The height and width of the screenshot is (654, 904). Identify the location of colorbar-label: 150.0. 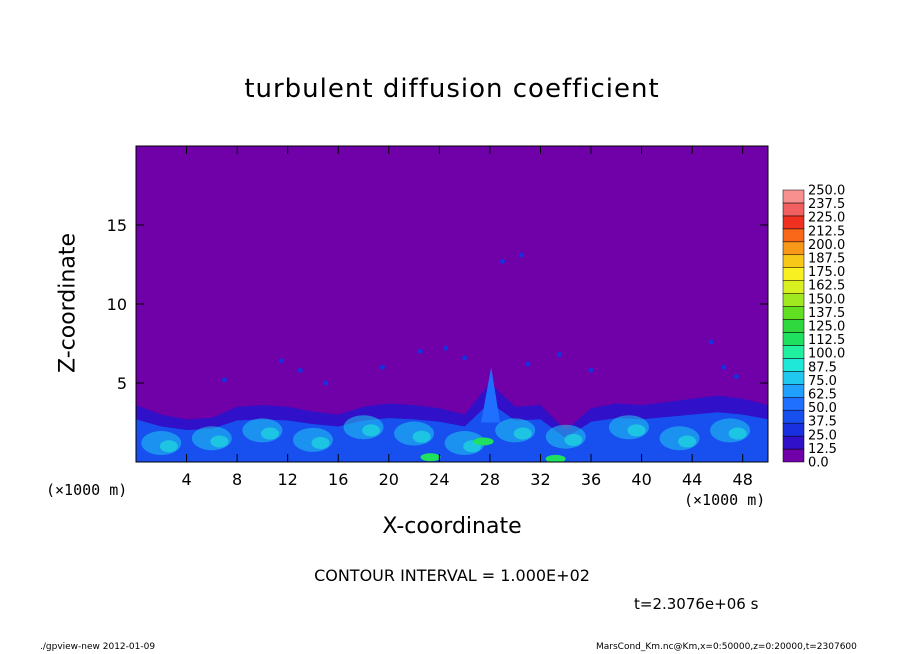
(826, 299).